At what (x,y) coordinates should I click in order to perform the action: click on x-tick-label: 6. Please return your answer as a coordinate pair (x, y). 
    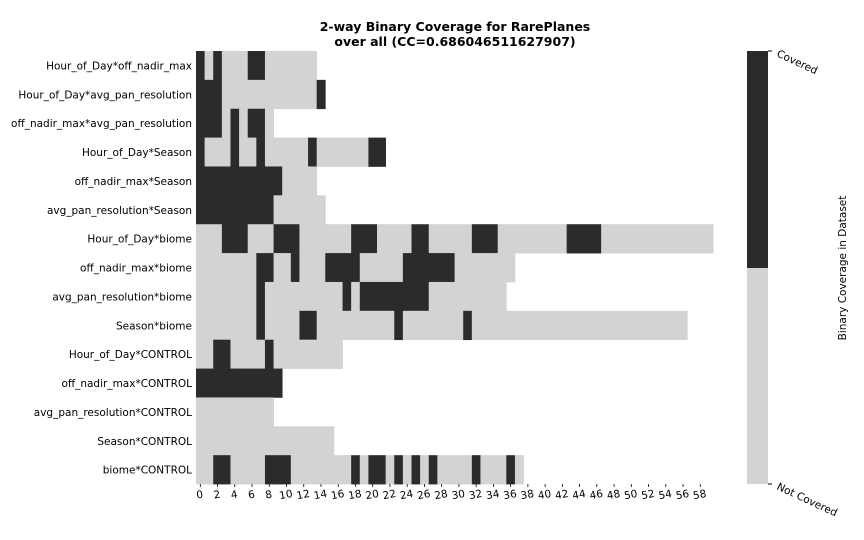
    Looking at the image, I should click on (251, 495).